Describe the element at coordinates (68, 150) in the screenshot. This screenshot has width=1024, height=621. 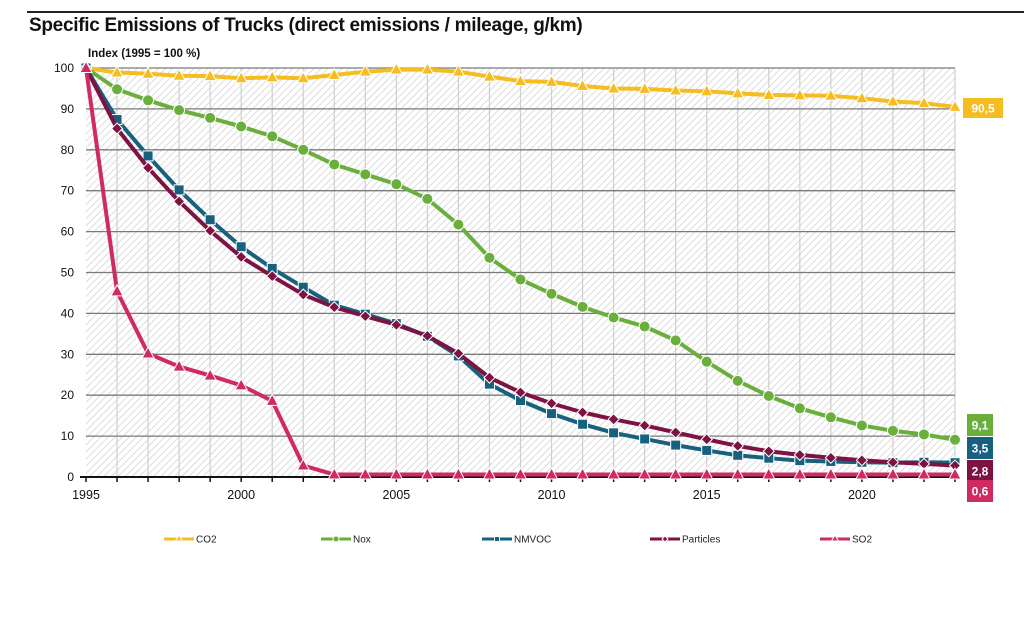
I see `y-tick-label: 80` at that location.